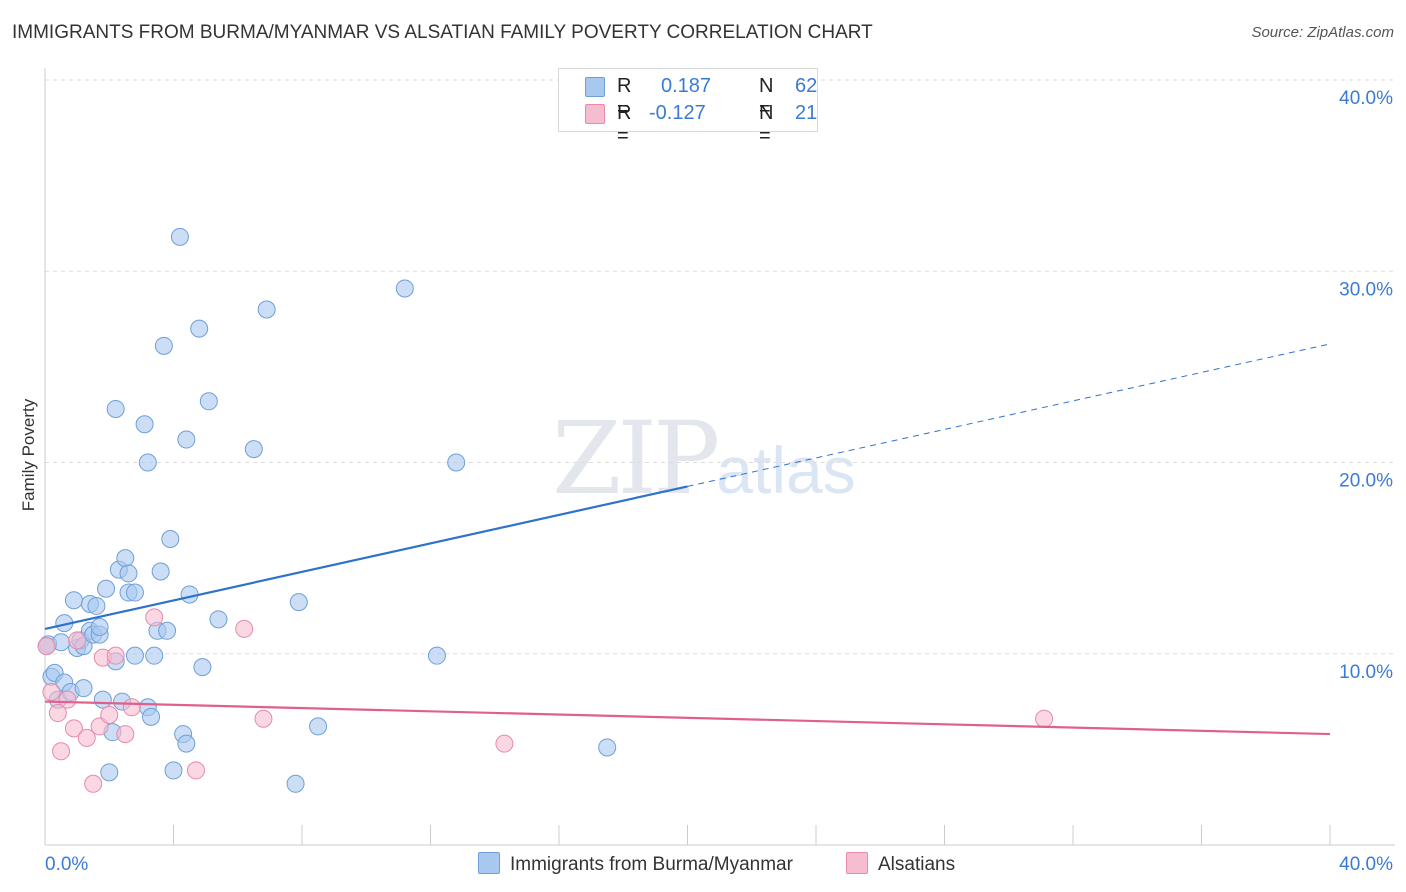  I want to click on trend-line-dashed, so click(1009, 415).